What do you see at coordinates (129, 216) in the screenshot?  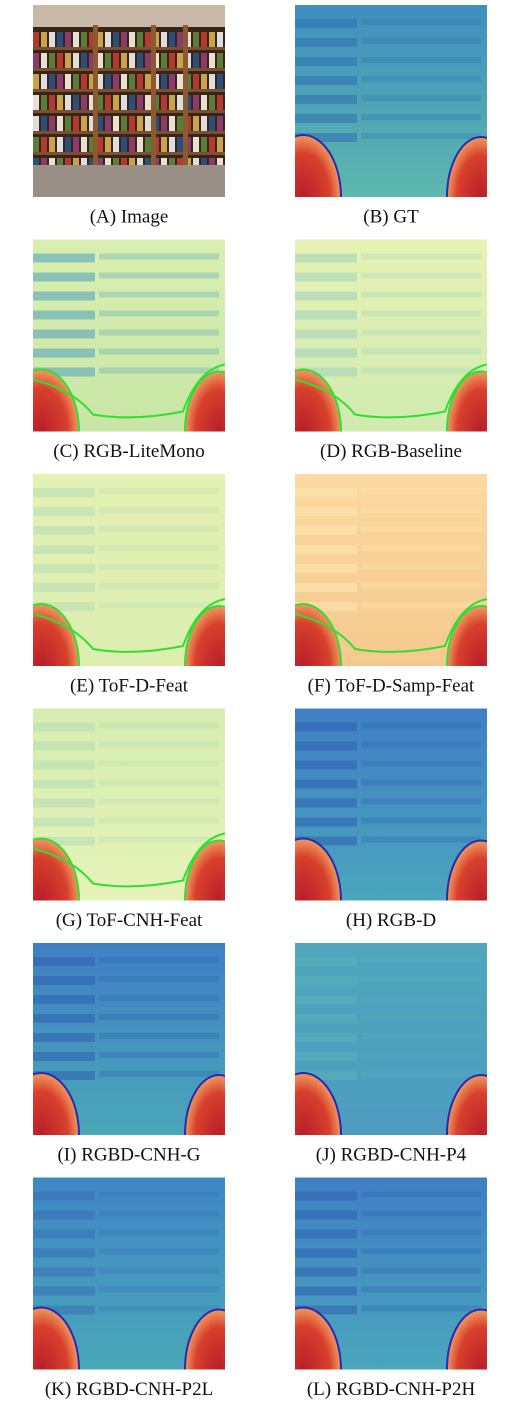 I see `caption: (A) Image` at bounding box center [129, 216].